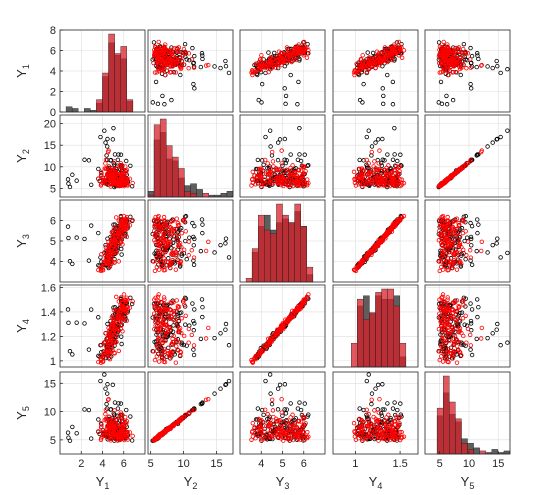 The width and height of the screenshot is (538, 495). I want to click on y-tick-label: 1.6, so click(48, 288).